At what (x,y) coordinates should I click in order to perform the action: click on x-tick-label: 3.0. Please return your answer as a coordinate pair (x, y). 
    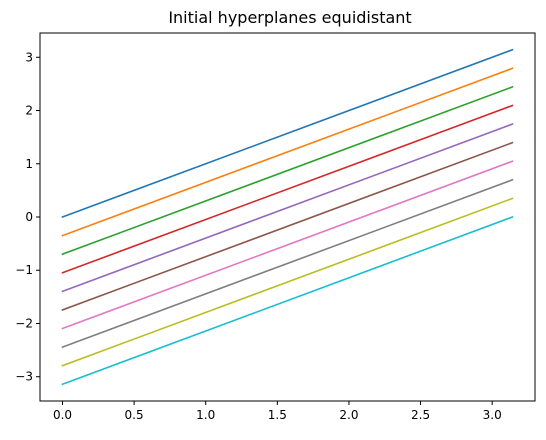
    Looking at the image, I should click on (492, 415).